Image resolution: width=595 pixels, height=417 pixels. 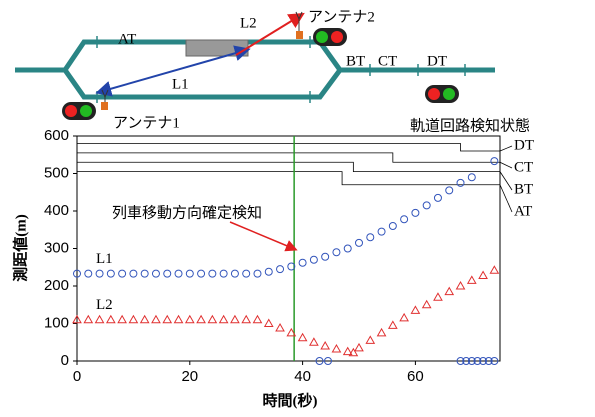 I want to click on label-antenna1: アンテナ1, so click(x=146, y=123).